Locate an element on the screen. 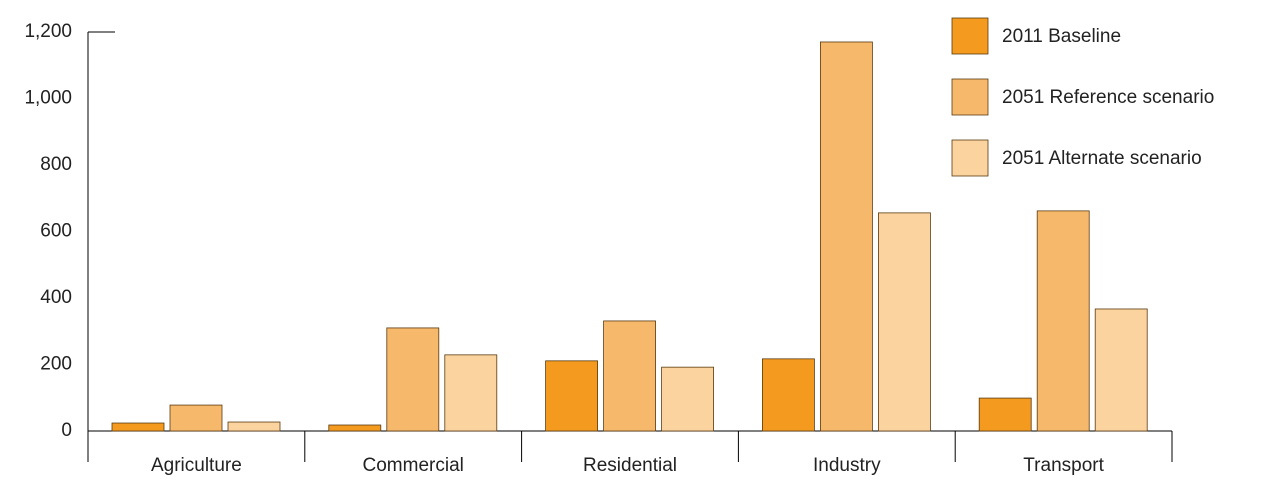 The width and height of the screenshot is (1274, 480). y-tick-label: 800 is located at coordinates (56, 164).